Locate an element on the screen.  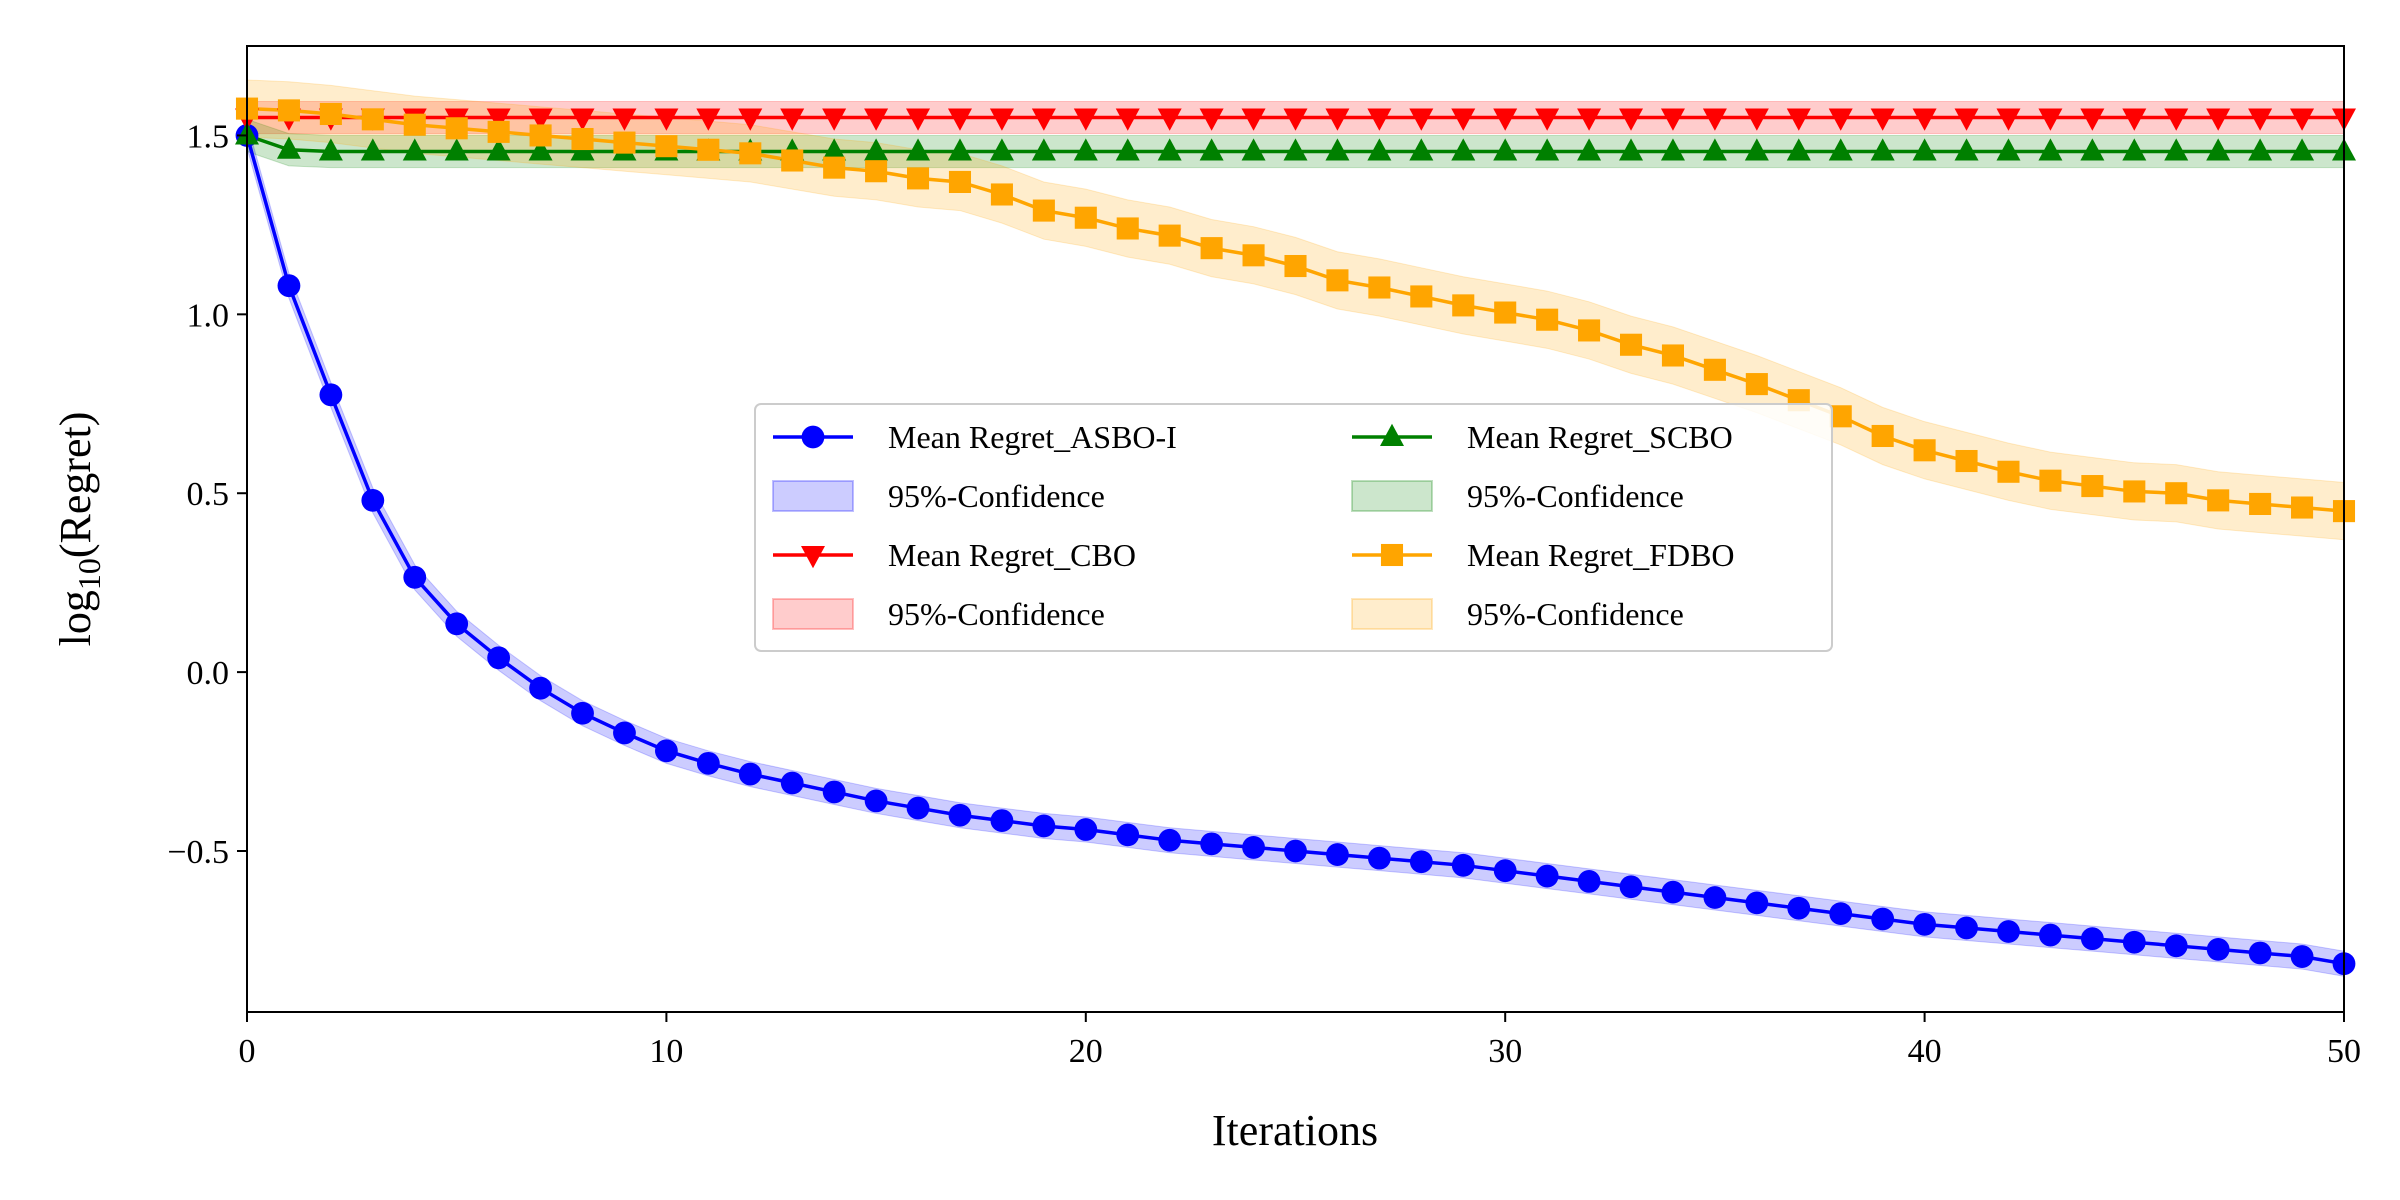
y-tick-label: 0.0 is located at coordinates (208, 673).